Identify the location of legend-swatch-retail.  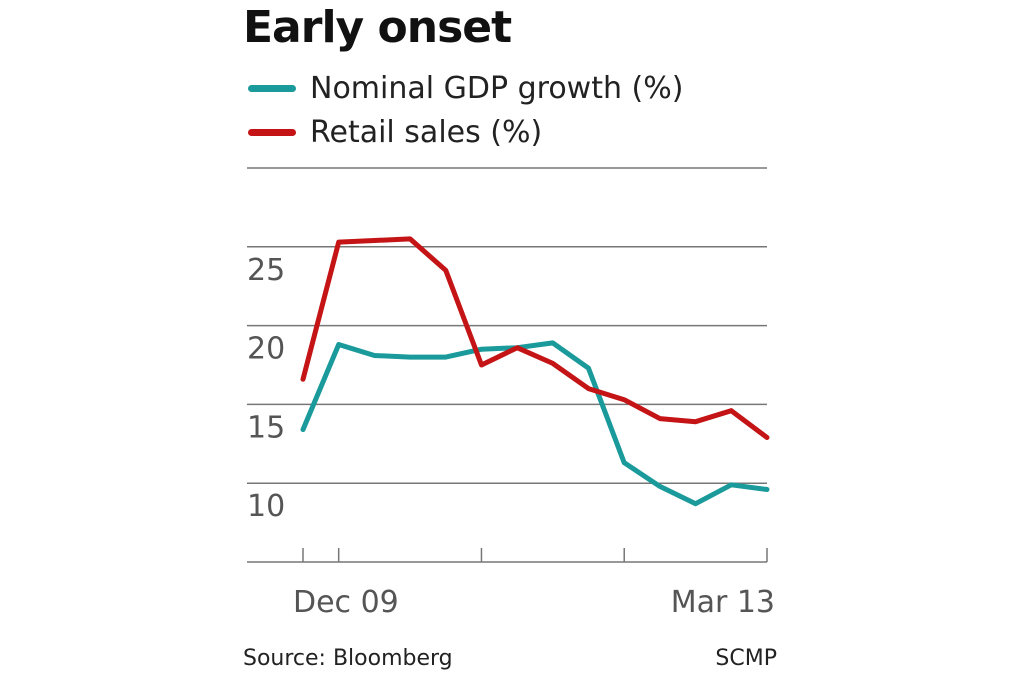
(272, 132).